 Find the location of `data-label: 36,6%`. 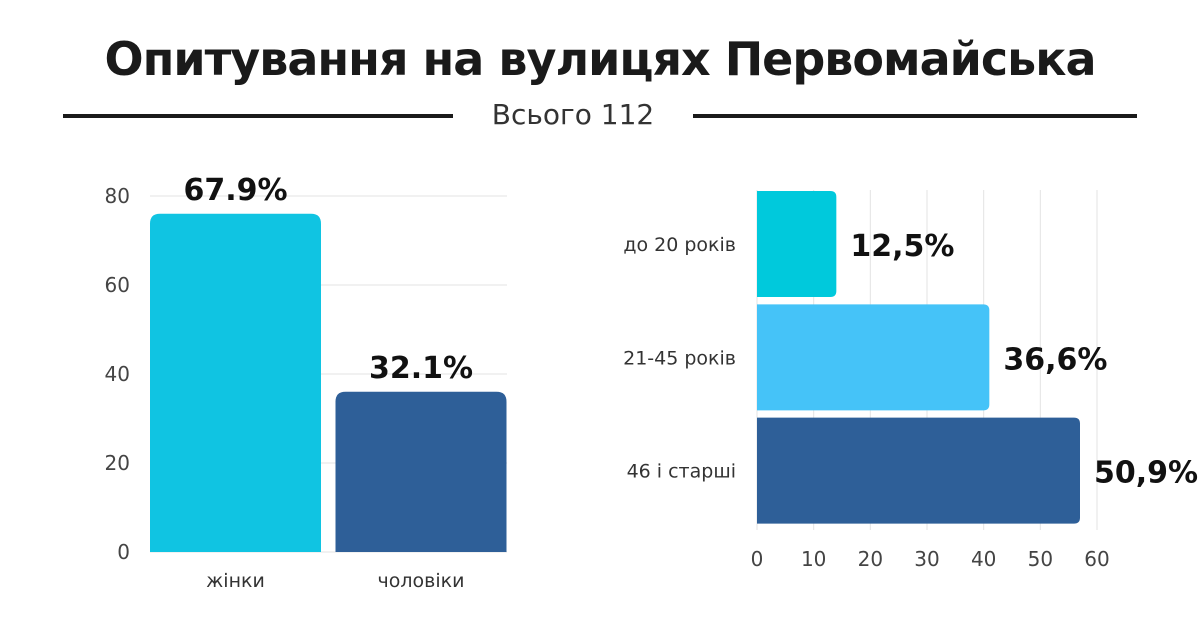

data-label: 36,6% is located at coordinates (1055, 359).